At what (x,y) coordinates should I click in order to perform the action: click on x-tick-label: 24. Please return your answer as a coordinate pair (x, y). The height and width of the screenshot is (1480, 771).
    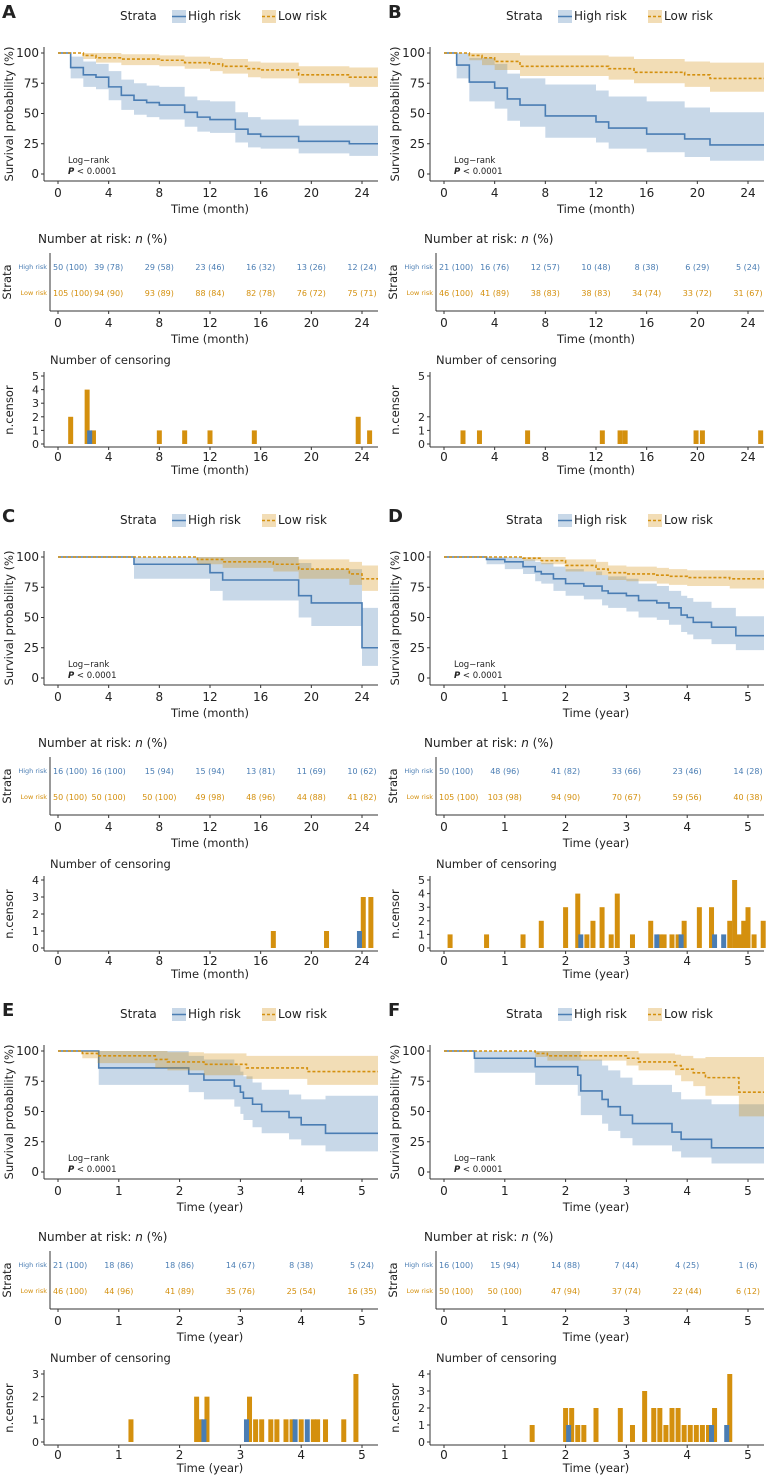
    Looking at the image, I should click on (747, 193).